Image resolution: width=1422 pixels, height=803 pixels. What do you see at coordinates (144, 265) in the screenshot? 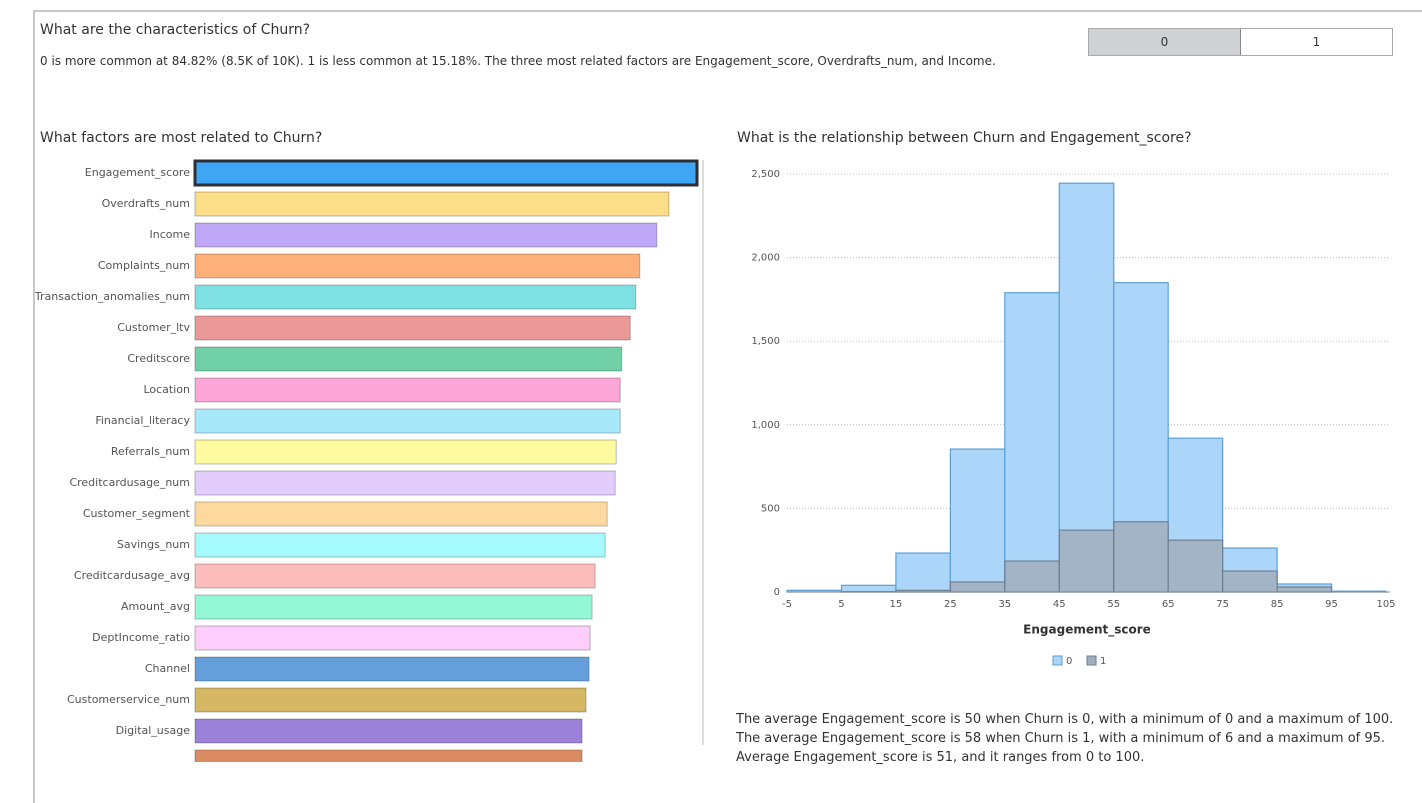
I see `category-label: Complaints_num` at bounding box center [144, 265].